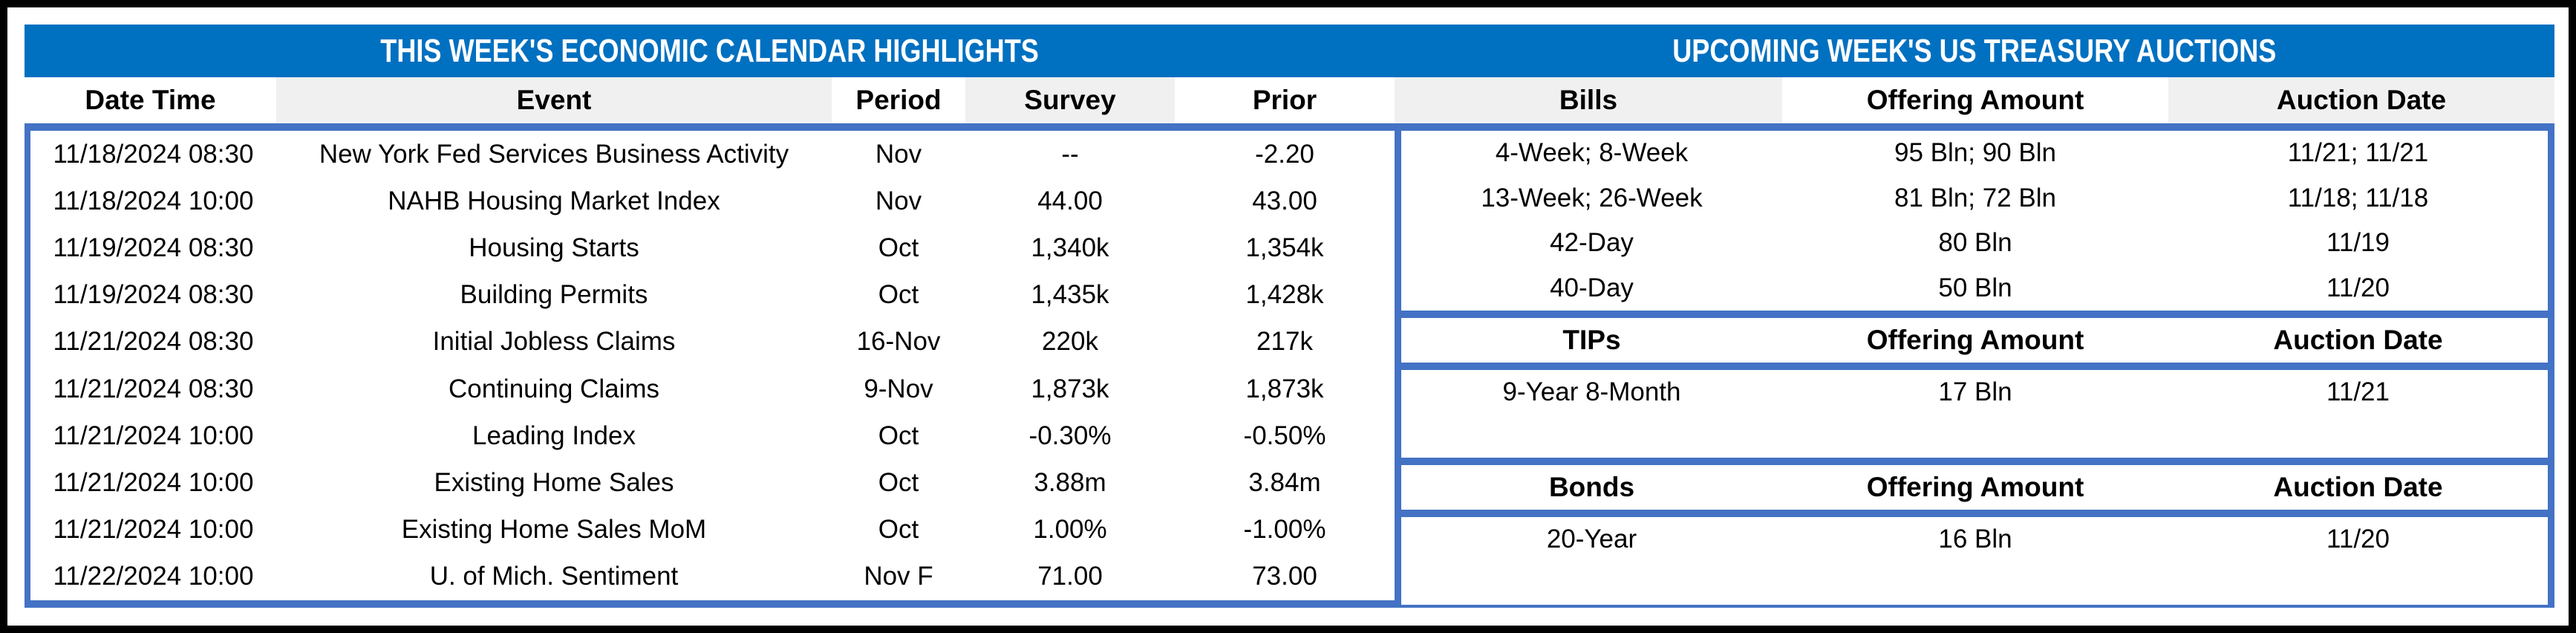 This screenshot has height=633, width=2576. Describe the element at coordinates (554, 576) in the screenshot. I see `calendar-event-cell: U. of Mich. Sentiment` at that location.